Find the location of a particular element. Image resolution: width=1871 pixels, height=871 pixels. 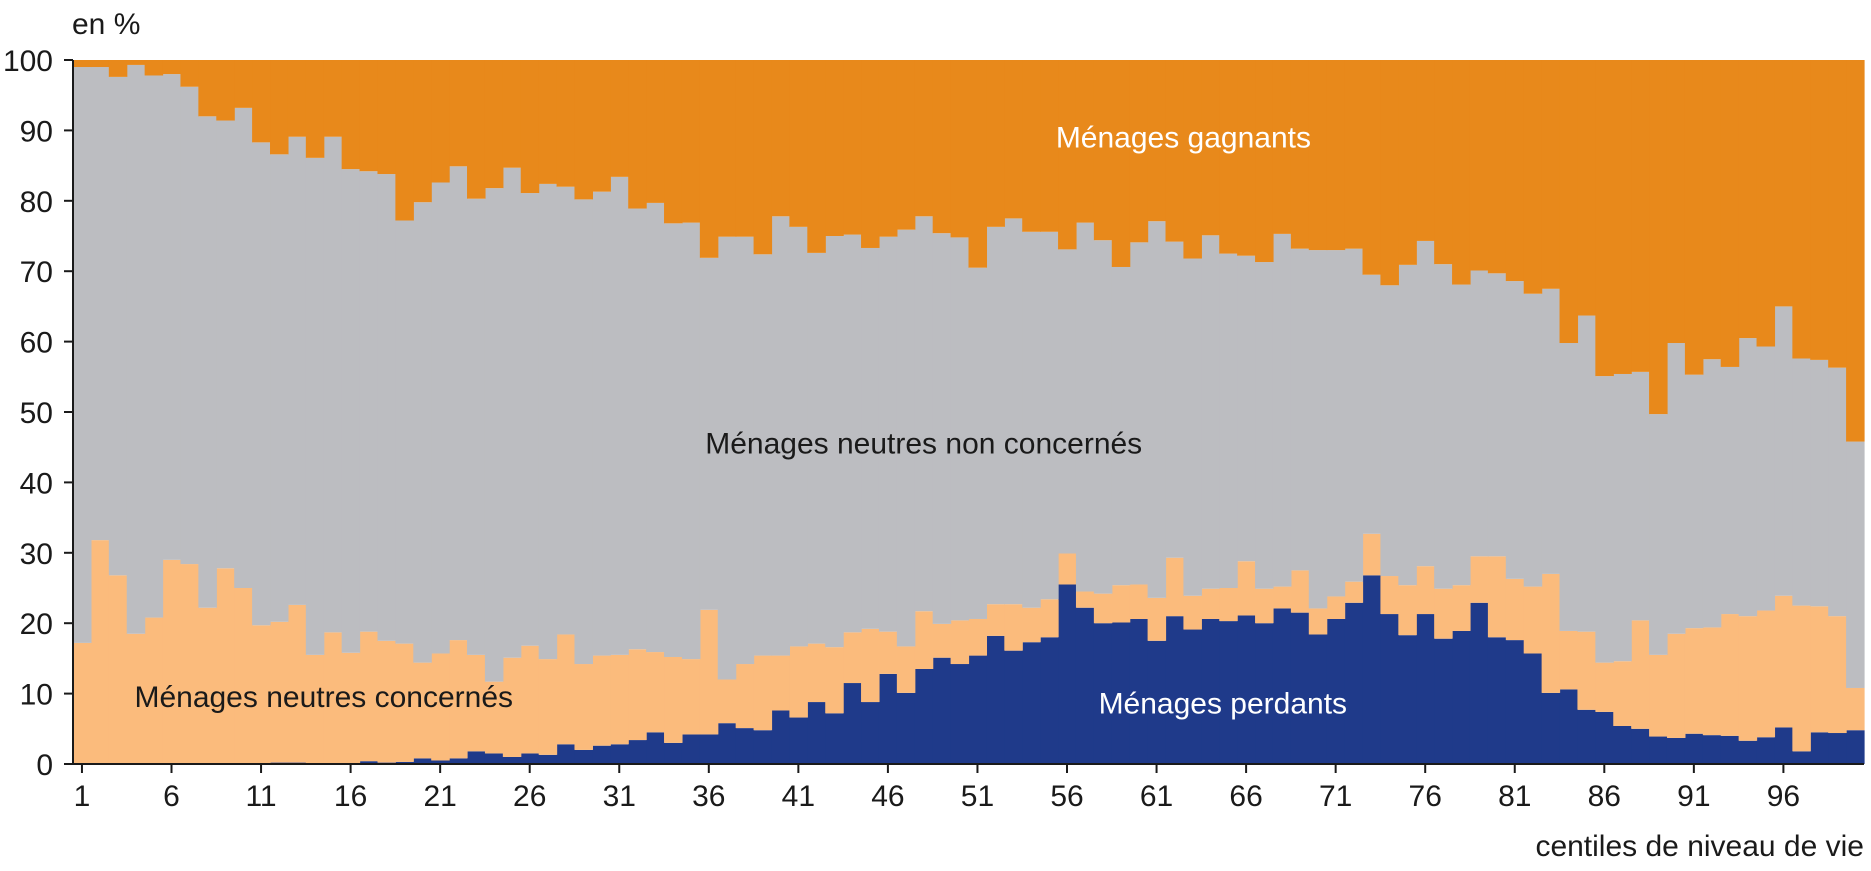

y-tick-label: 40 is located at coordinates (36, 483).